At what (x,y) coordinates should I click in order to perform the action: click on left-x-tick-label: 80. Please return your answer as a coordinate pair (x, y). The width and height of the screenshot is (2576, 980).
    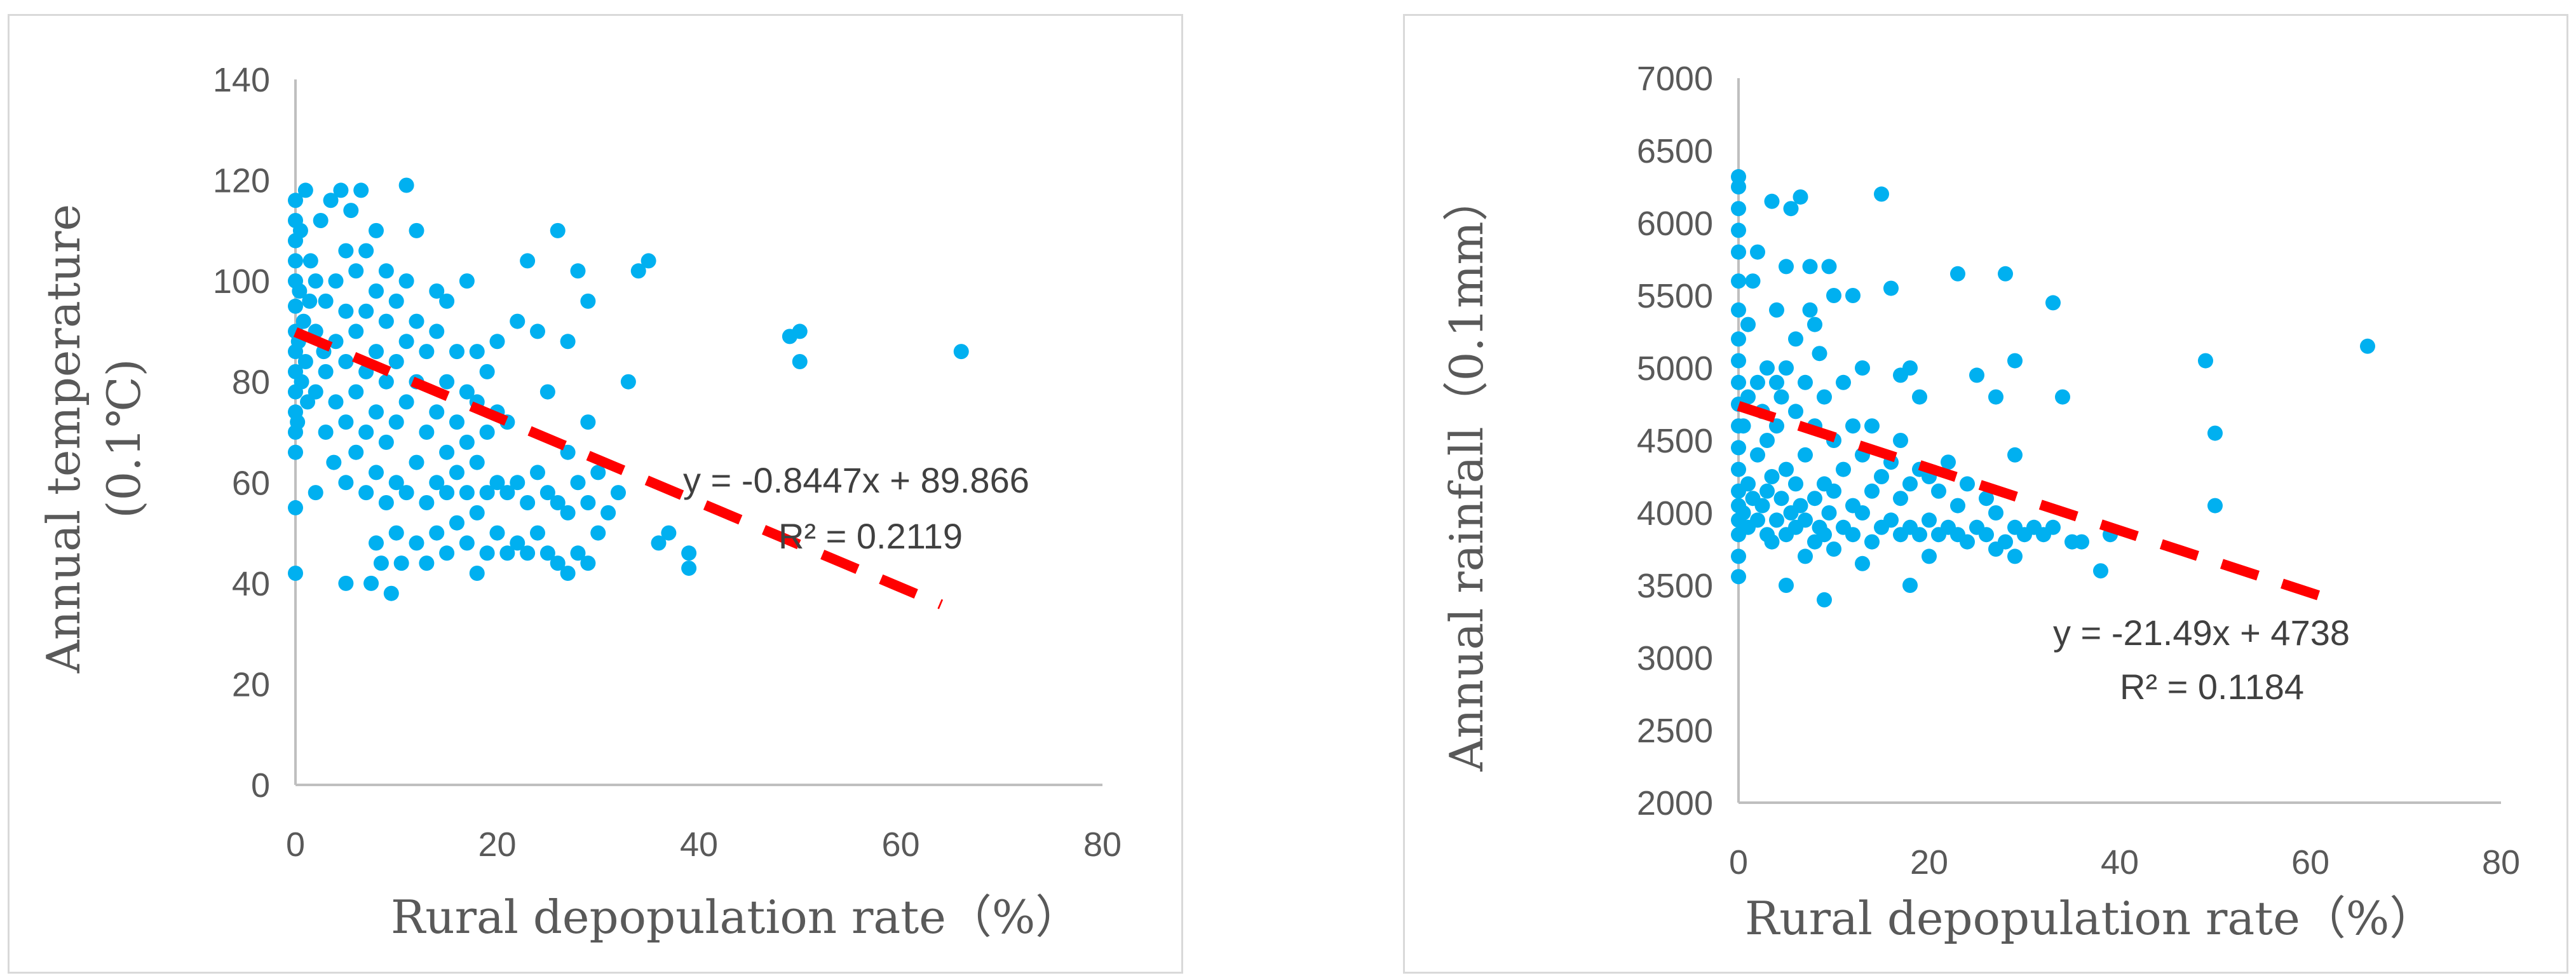
    Looking at the image, I should click on (1102, 845).